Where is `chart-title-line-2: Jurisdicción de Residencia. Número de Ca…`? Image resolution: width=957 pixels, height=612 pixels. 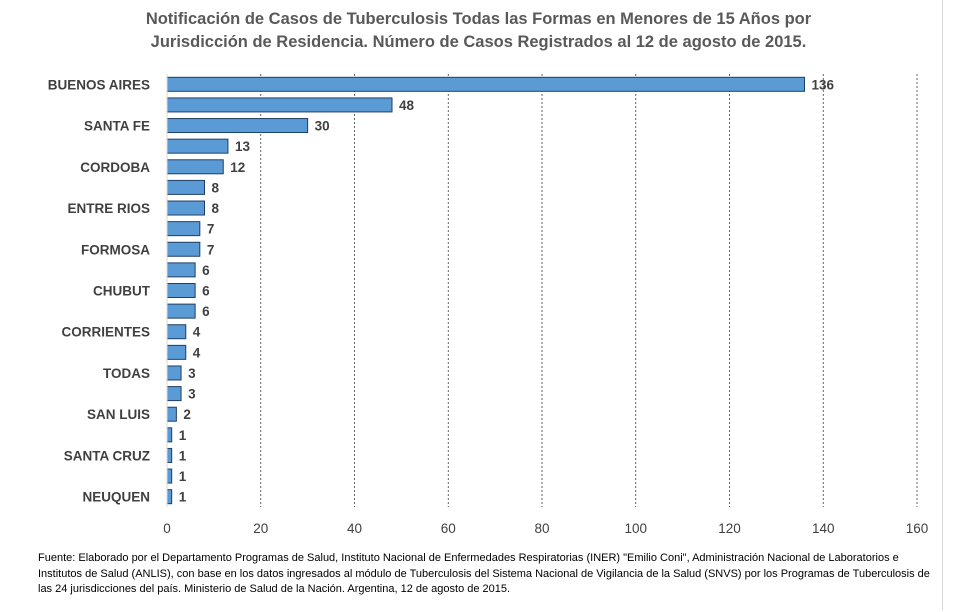
chart-title-line-2: Jurisdicción de Residencia. Número de Ca… is located at coordinates (478, 42).